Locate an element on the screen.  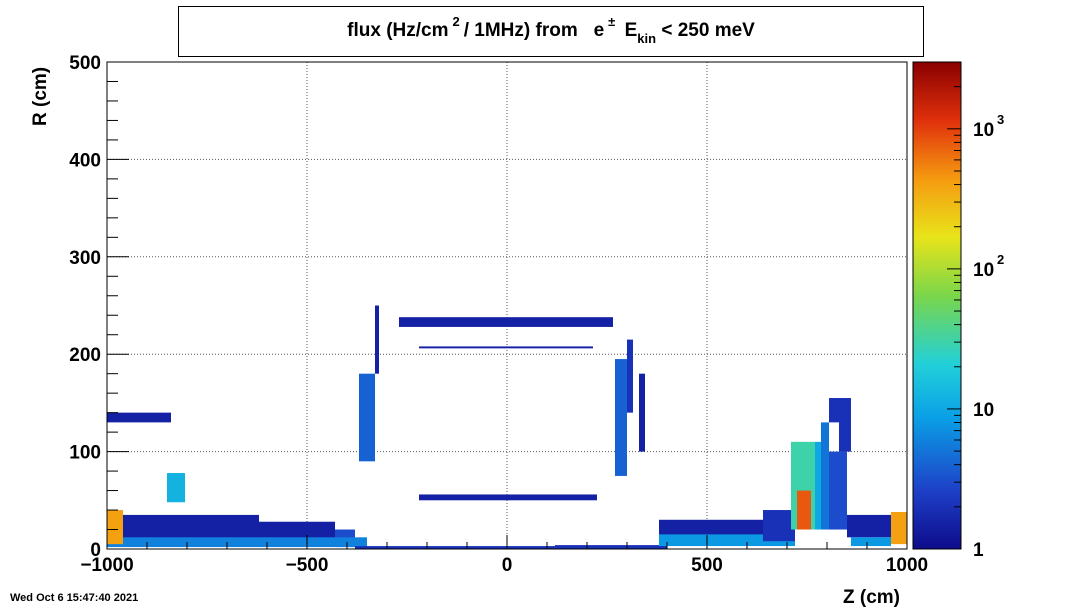
x-tick-label: −500 is located at coordinates (307, 565).